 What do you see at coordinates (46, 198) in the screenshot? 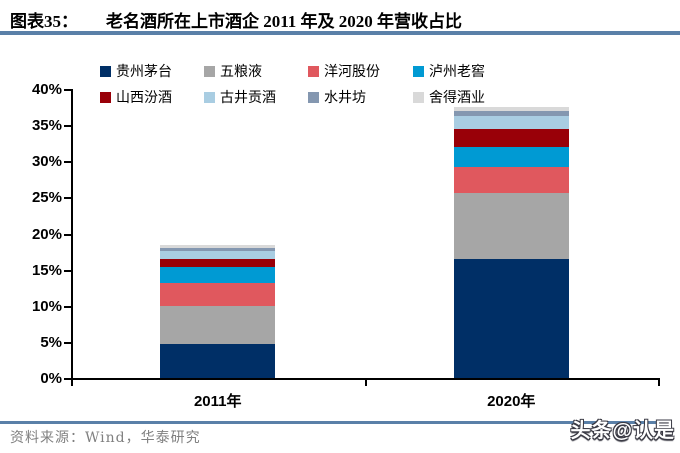
I see `y-tick-label: 25%` at bounding box center [46, 198].